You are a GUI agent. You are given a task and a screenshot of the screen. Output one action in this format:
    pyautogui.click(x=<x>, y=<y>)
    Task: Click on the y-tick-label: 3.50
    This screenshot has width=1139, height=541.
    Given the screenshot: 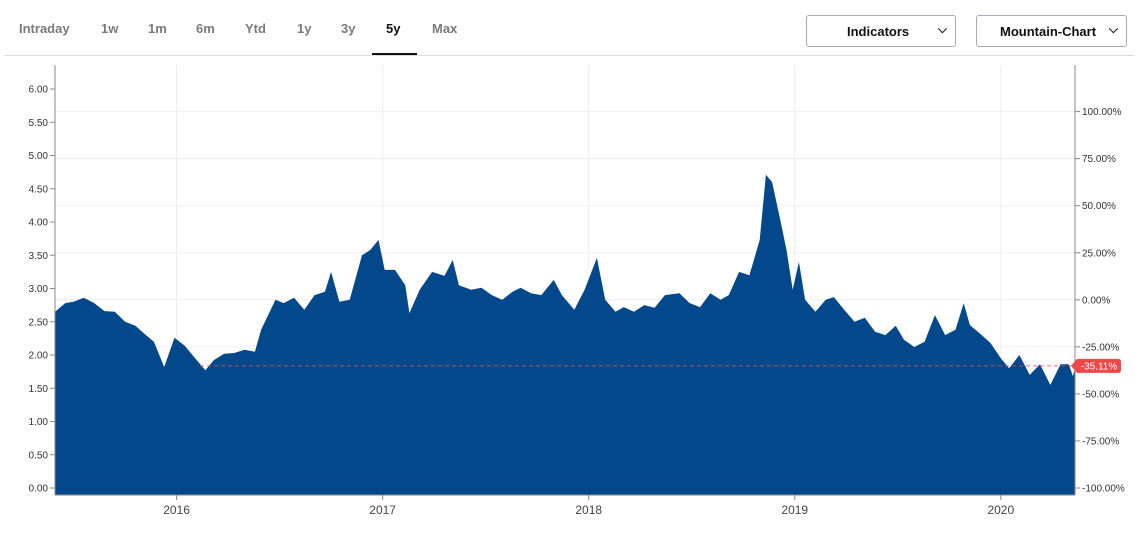 What is the action you would take?
    pyautogui.click(x=39, y=256)
    